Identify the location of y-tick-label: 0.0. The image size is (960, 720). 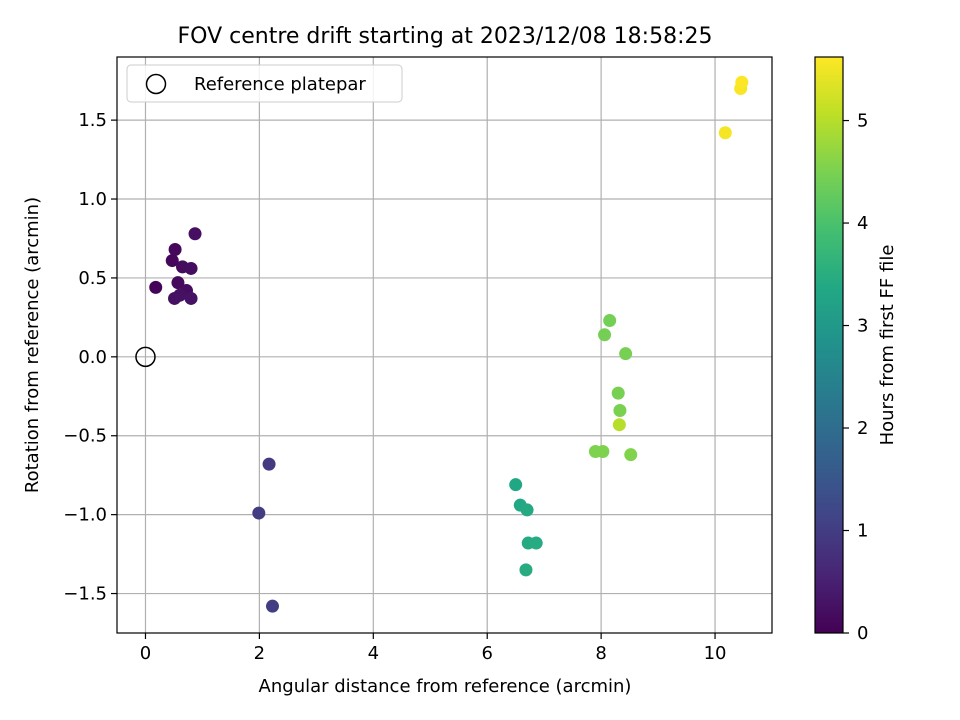
(92, 357).